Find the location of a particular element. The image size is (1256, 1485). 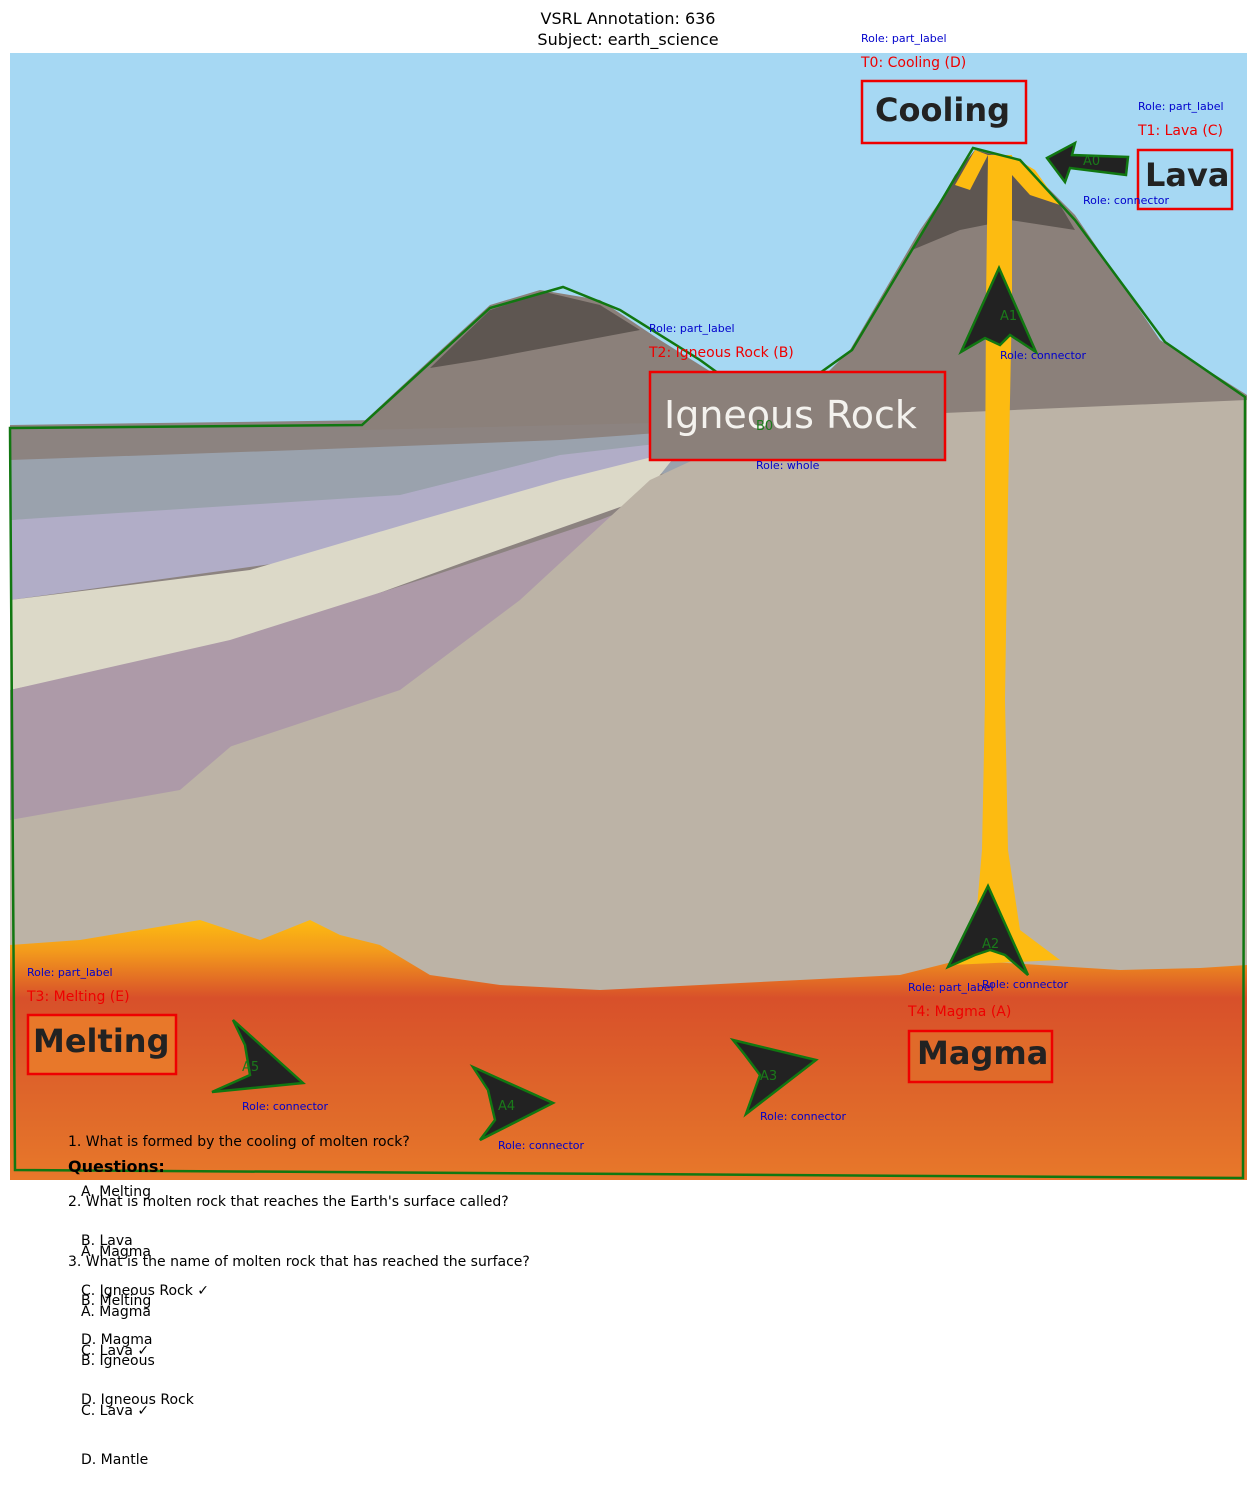

t1-role: Role: part_label is located at coordinates (1181, 106).